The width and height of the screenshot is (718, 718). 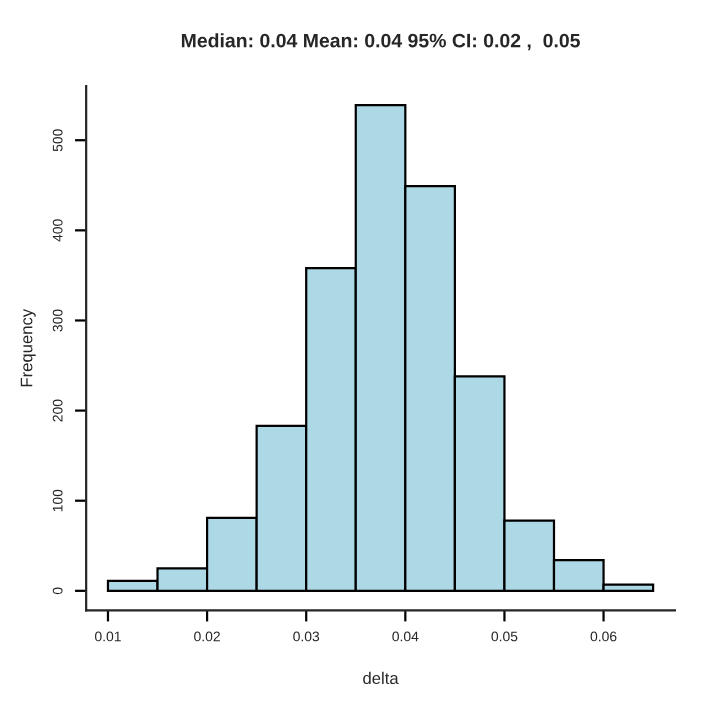 What do you see at coordinates (28, 347) in the screenshot?
I see `y-axis-title: Frequency` at bounding box center [28, 347].